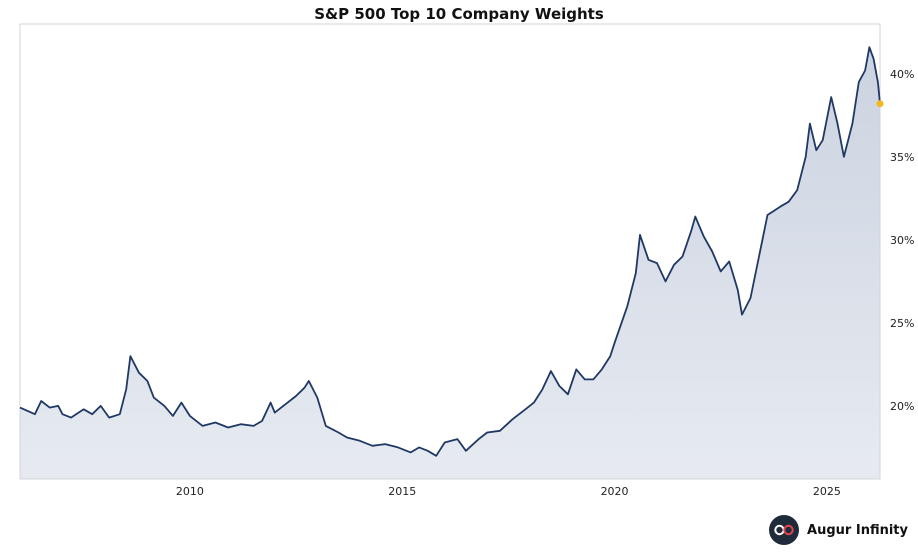  I want to click on marker-layer, so click(880, 104).